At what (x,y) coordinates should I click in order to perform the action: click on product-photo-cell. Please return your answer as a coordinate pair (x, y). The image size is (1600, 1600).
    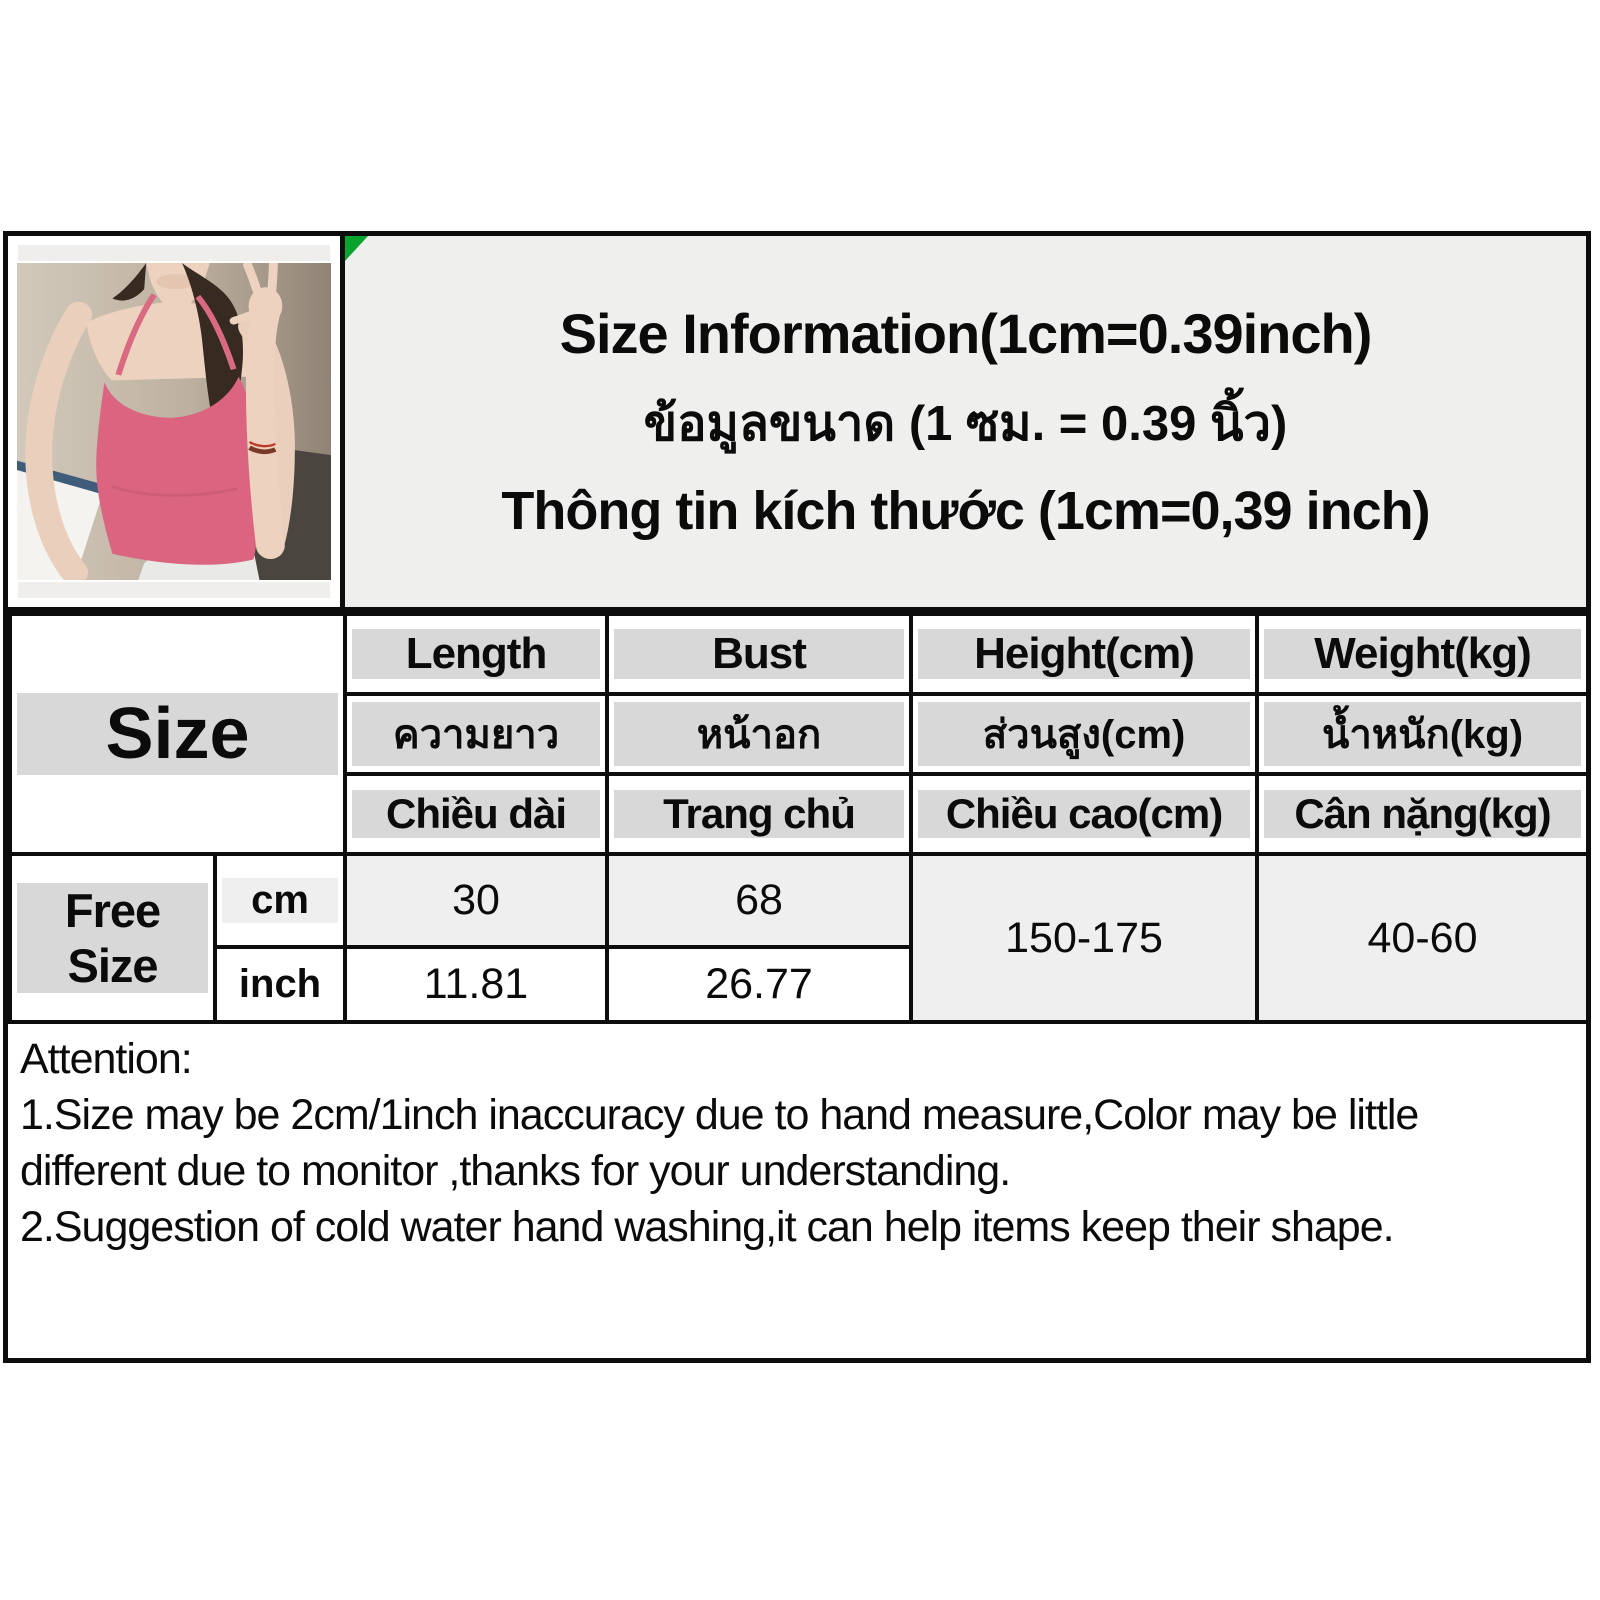
    Looking at the image, I should click on (176, 421).